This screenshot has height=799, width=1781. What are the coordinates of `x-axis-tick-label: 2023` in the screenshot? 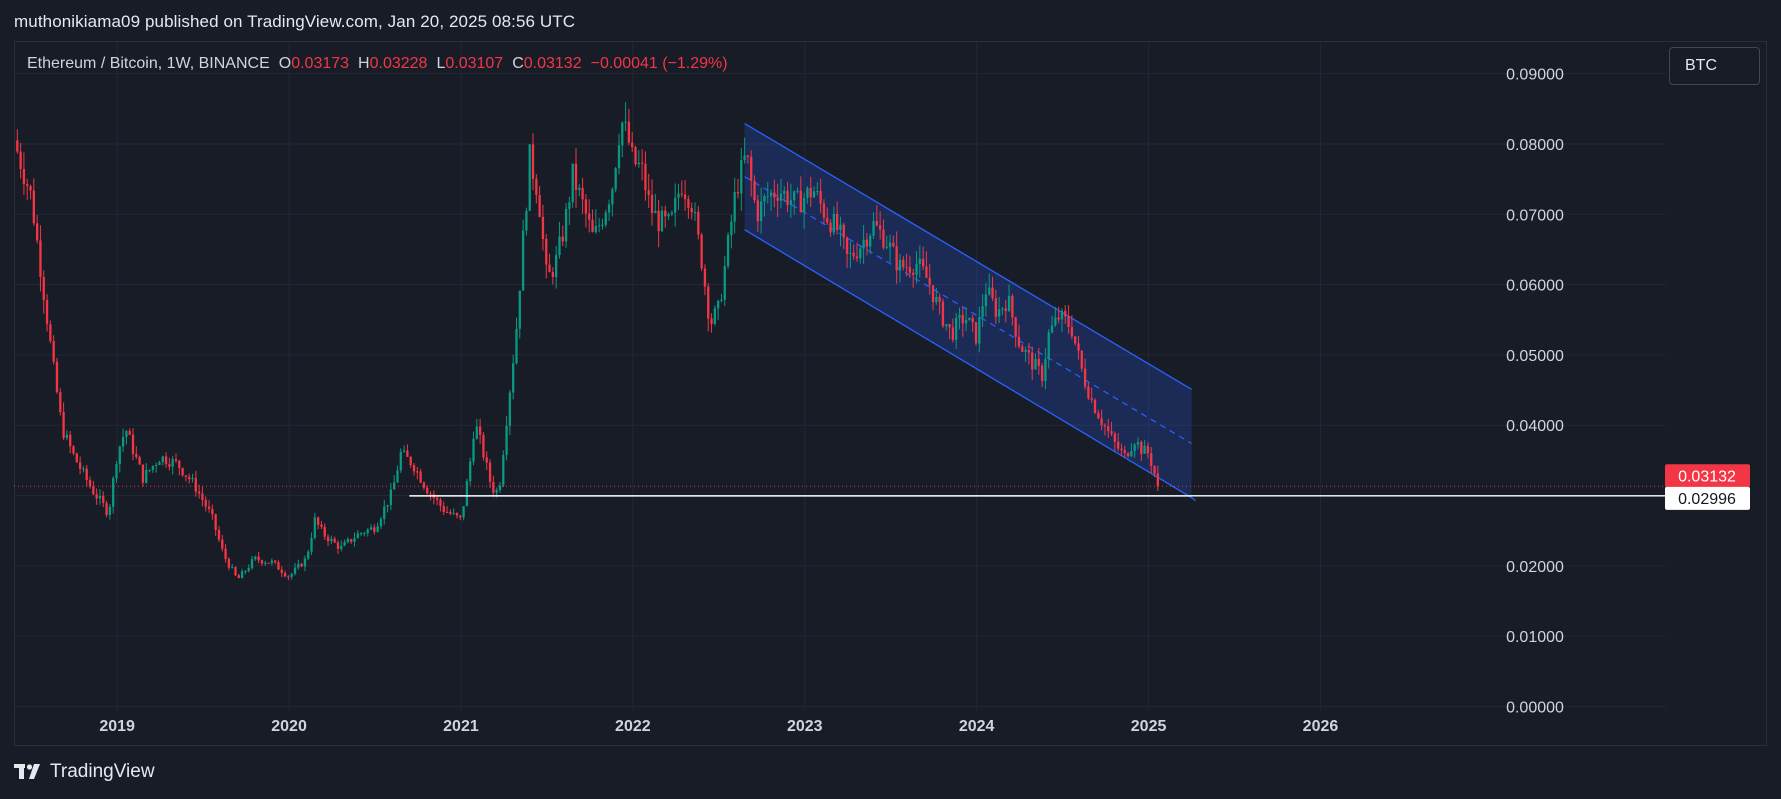 It's located at (805, 726).